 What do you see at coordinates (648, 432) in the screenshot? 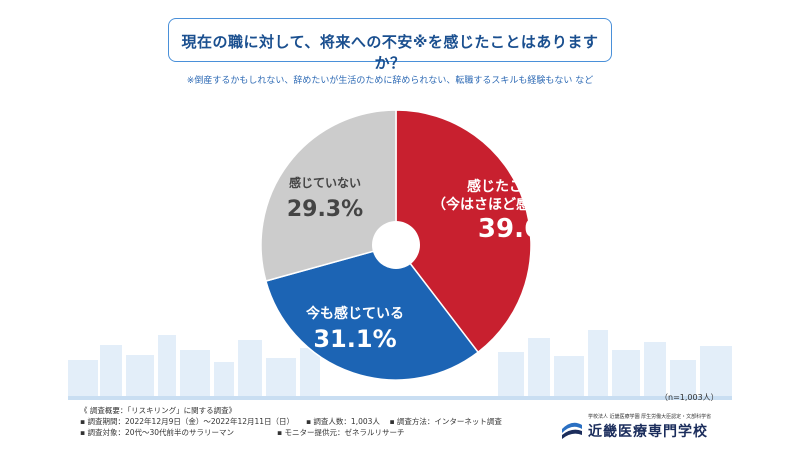
I see `school-logo-name: 近畿医療専門学校` at bounding box center [648, 432].